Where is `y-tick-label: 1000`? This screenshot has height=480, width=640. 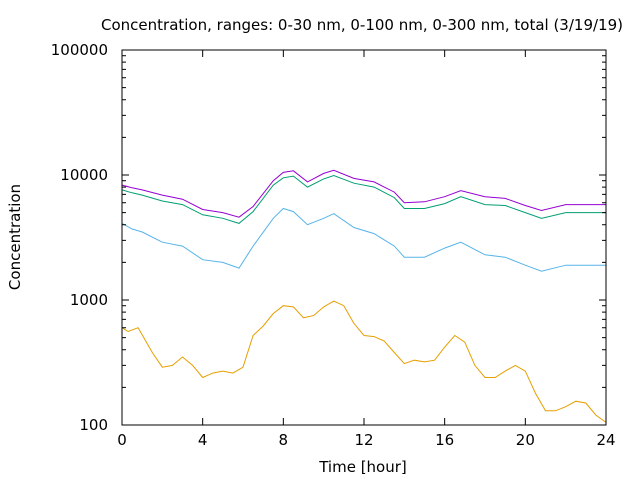
y-tick-label: 1000 is located at coordinates (89, 300).